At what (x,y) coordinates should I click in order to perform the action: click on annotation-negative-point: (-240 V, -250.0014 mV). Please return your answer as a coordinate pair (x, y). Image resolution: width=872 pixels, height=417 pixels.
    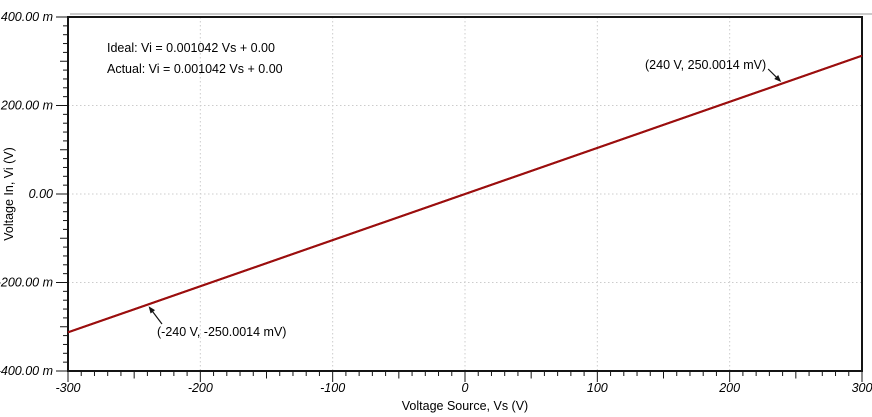
    Looking at the image, I should click on (222, 332).